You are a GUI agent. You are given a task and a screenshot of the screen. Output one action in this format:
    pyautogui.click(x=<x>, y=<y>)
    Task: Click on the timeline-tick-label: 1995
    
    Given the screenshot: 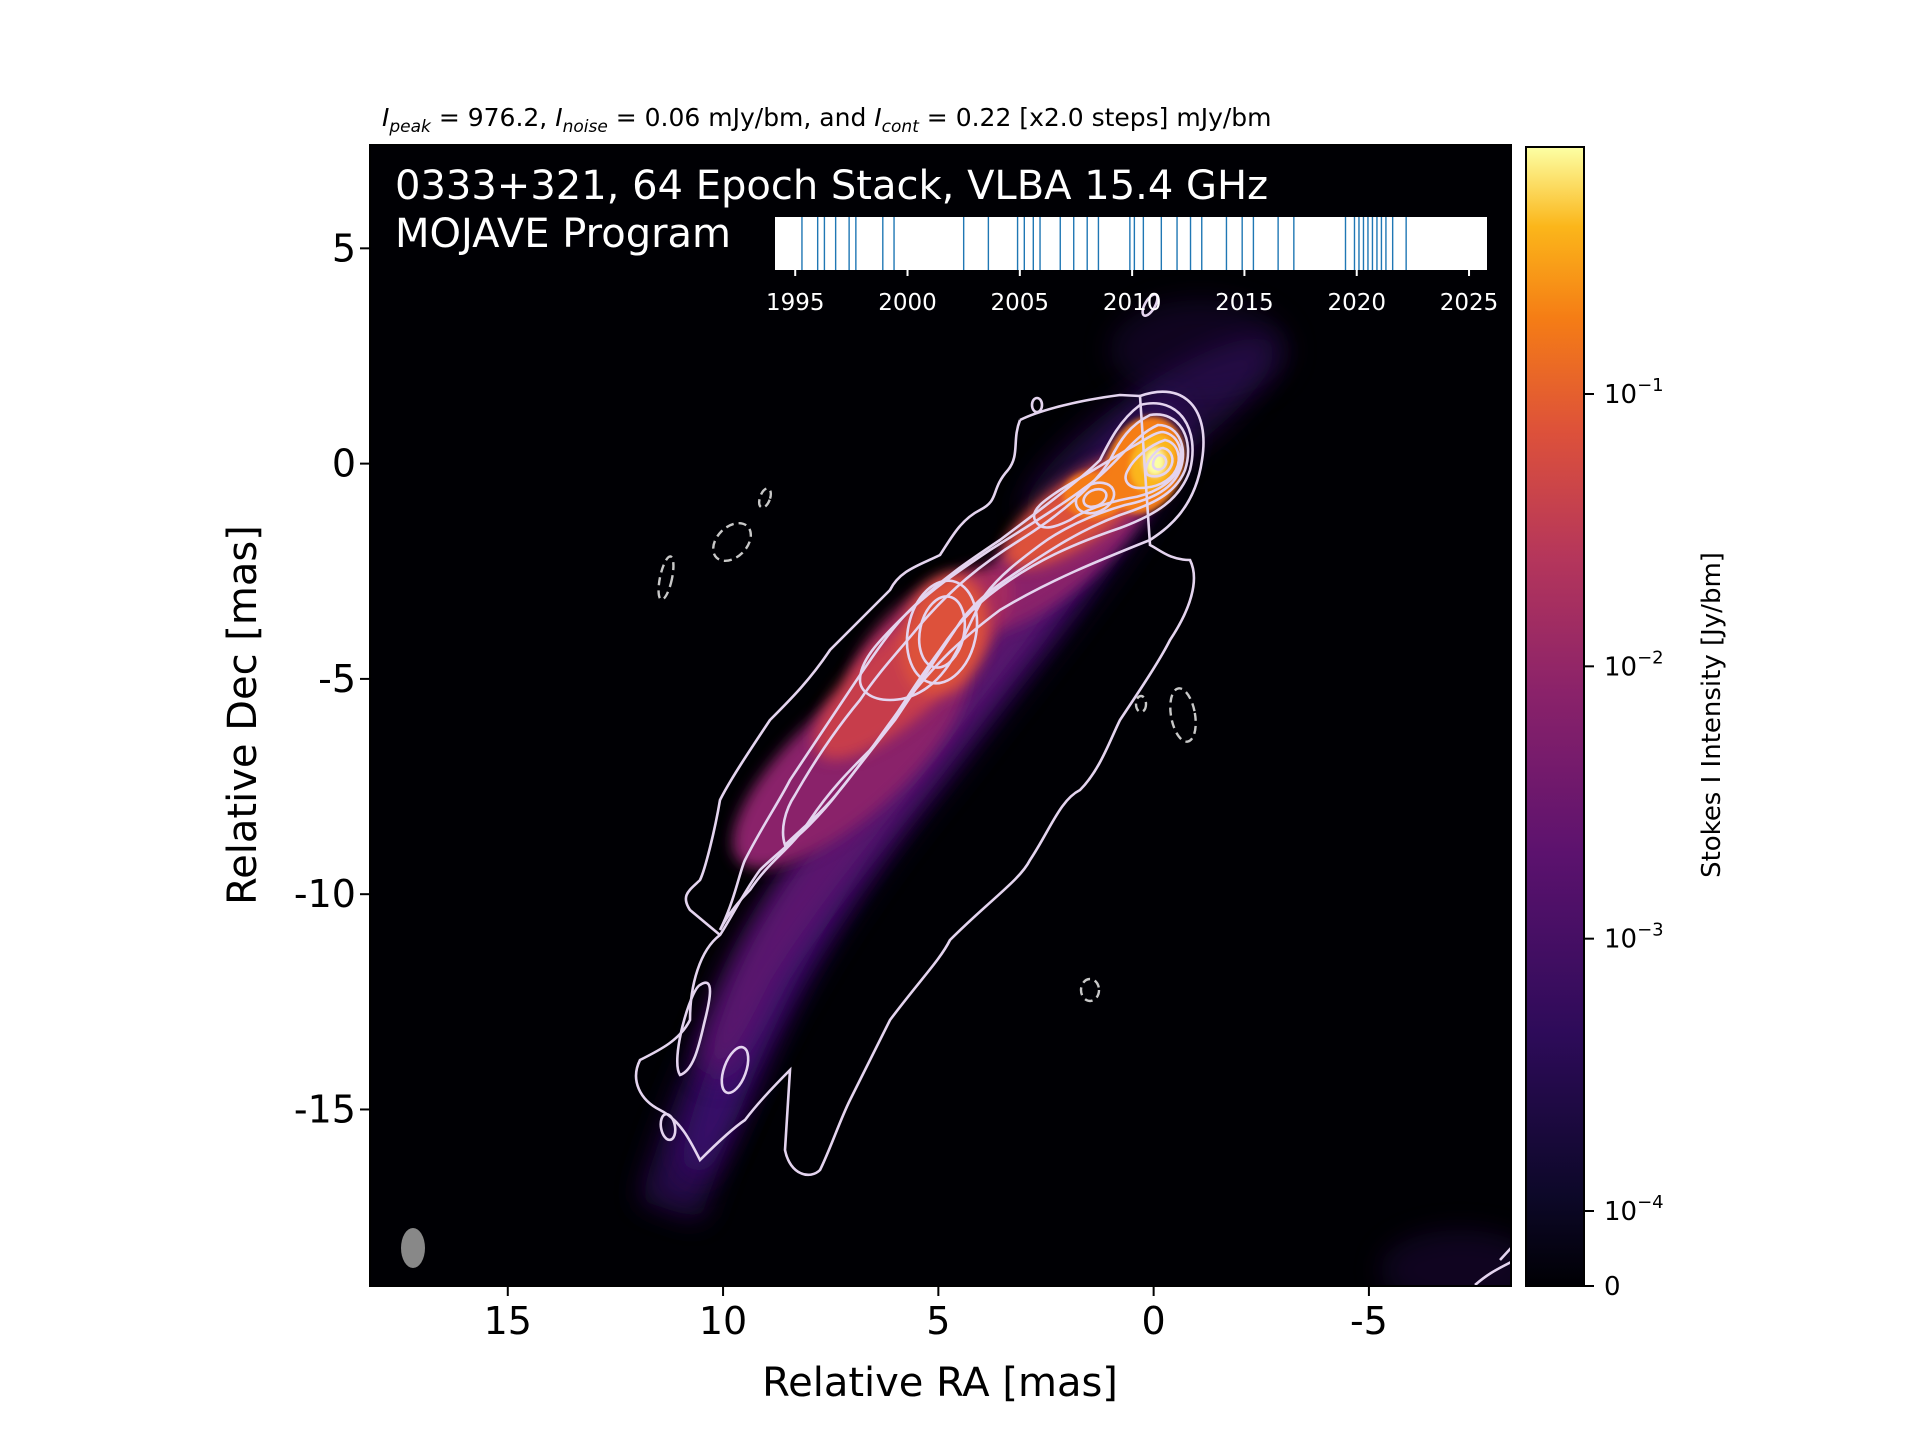 What is the action you would take?
    pyautogui.click(x=795, y=303)
    